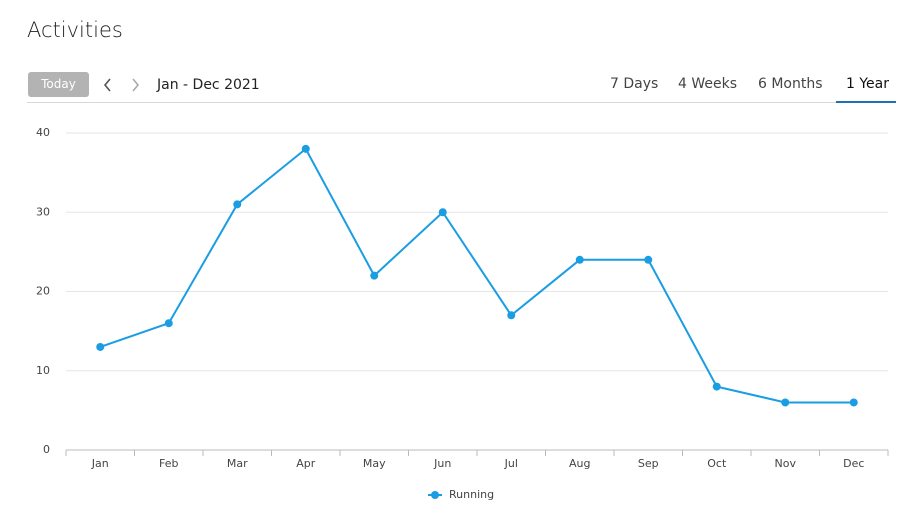 This screenshot has width=915, height=522. What do you see at coordinates (43, 370) in the screenshot?
I see `y-tick-label: 10` at bounding box center [43, 370].